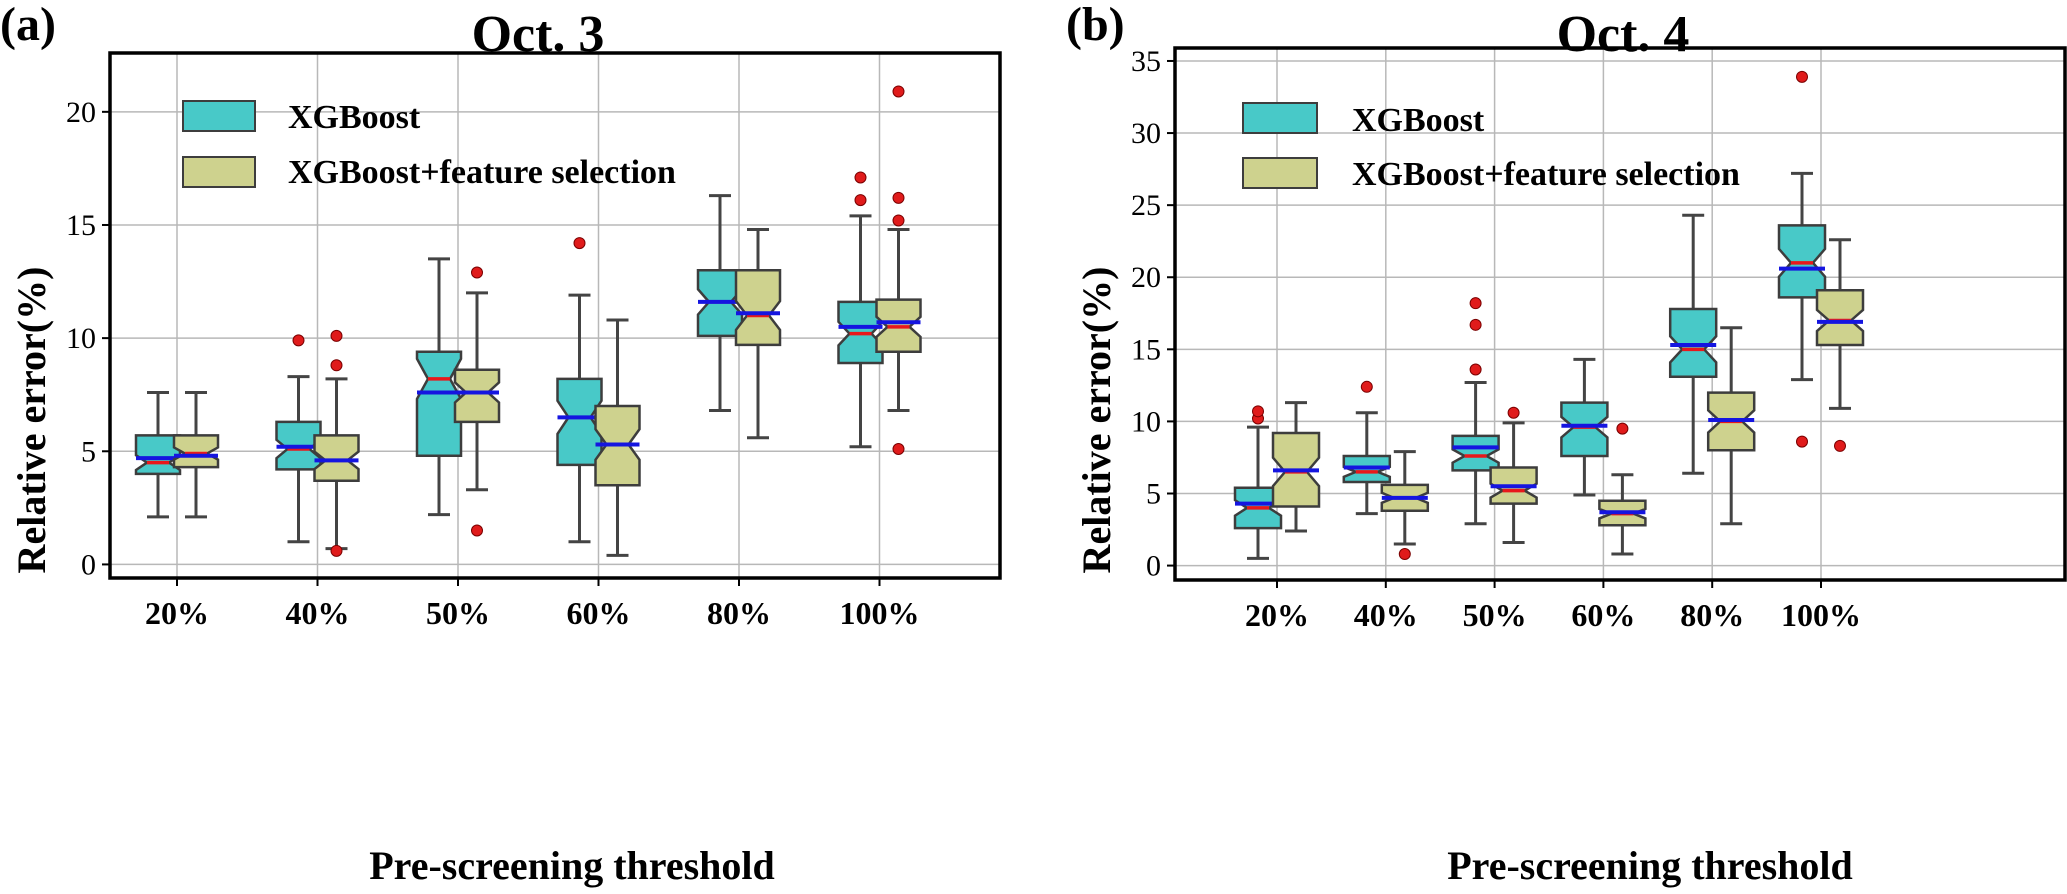 The height and width of the screenshot is (894, 2067). What do you see at coordinates (1367, 448) in the screenshot?
I see `box-xgboost-40pct` at bounding box center [1367, 448].